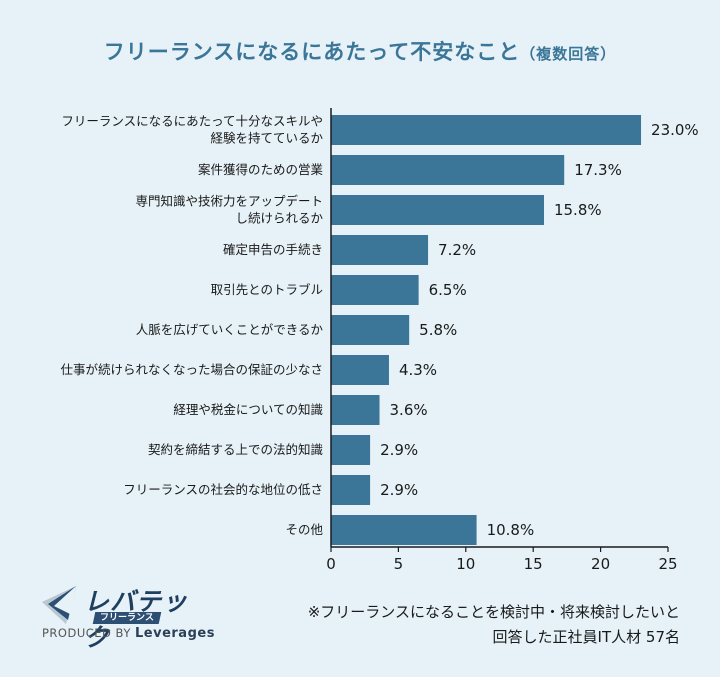  What do you see at coordinates (312, 52) in the screenshot?
I see `chart-title-main: フリーランスになるにあたって不安なこと` at bounding box center [312, 52].